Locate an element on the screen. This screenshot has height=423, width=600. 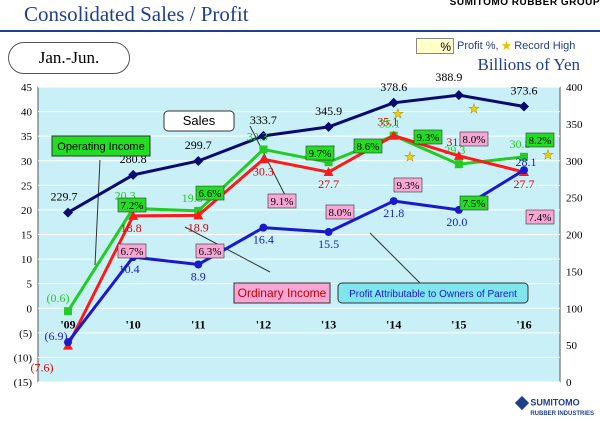
data-label: 10.4 is located at coordinates (129, 269).